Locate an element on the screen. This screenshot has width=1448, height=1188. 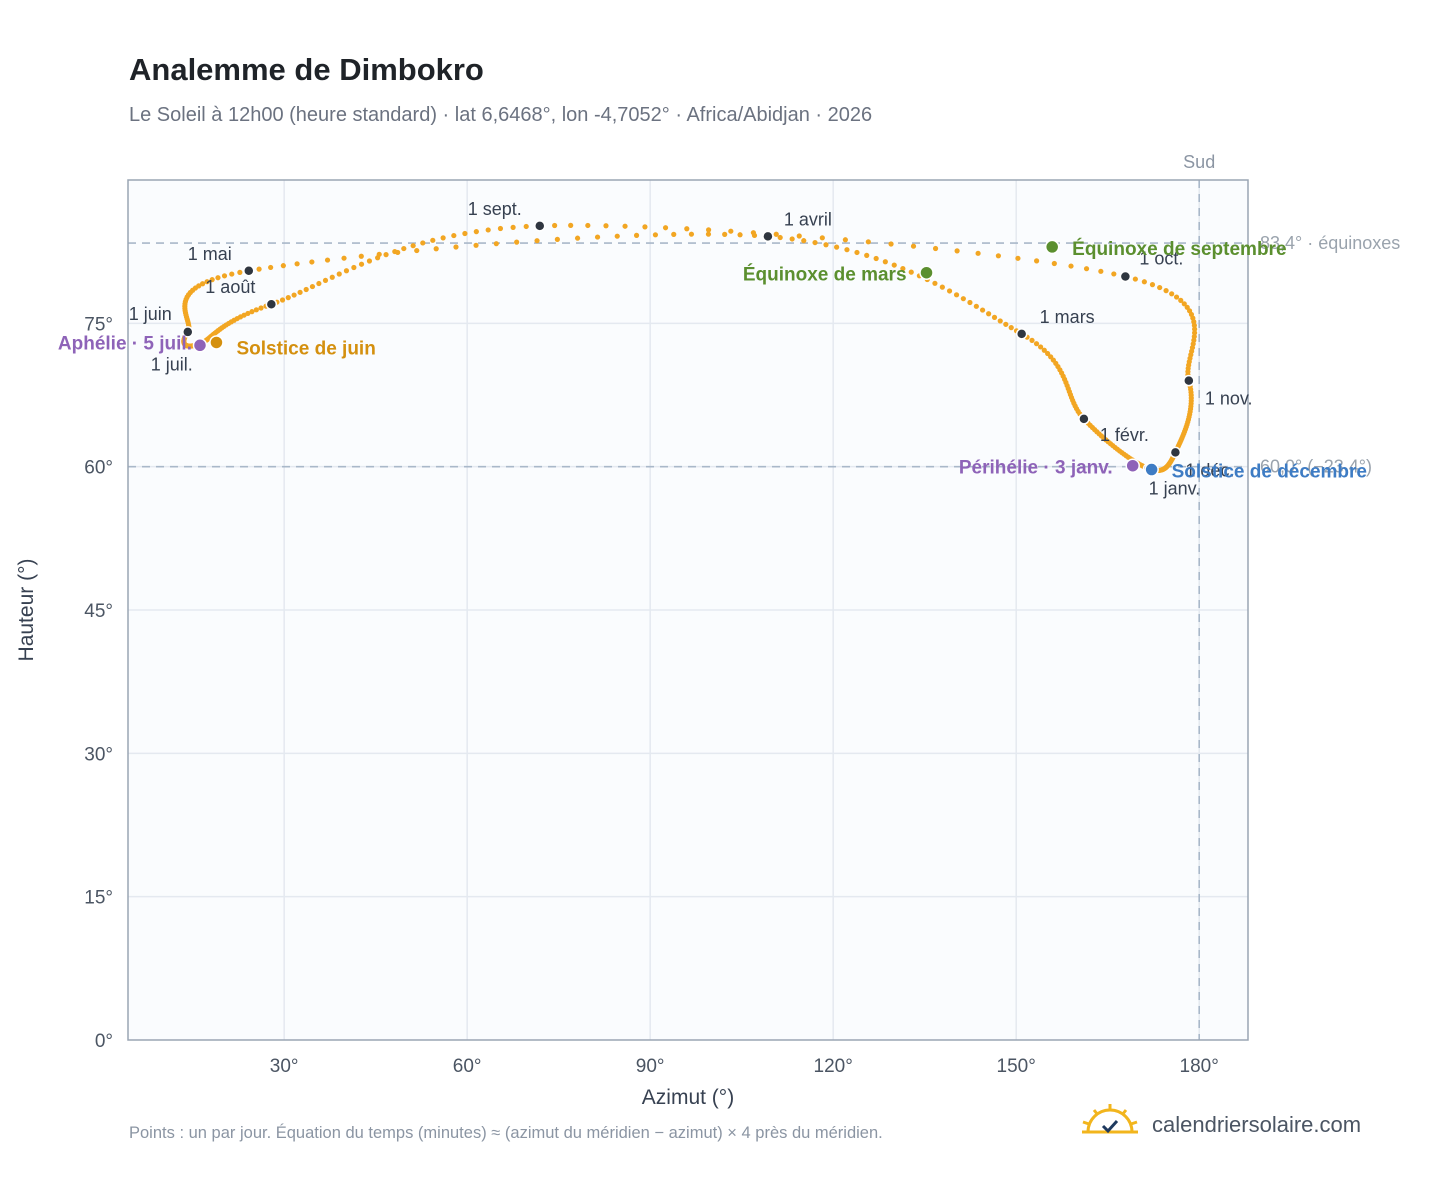
y-tick-label: 75° is located at coordinates (98, 324).